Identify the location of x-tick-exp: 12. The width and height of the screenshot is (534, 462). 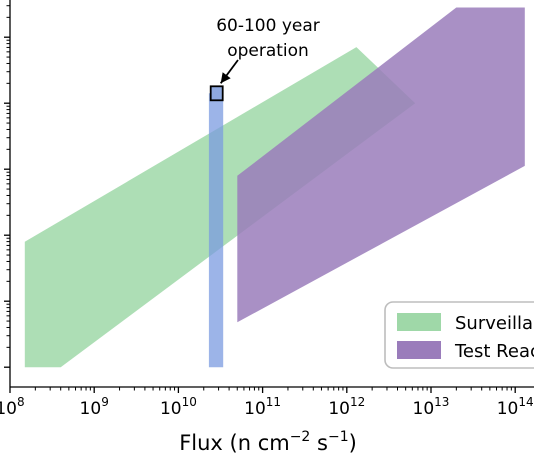
(357, 402).